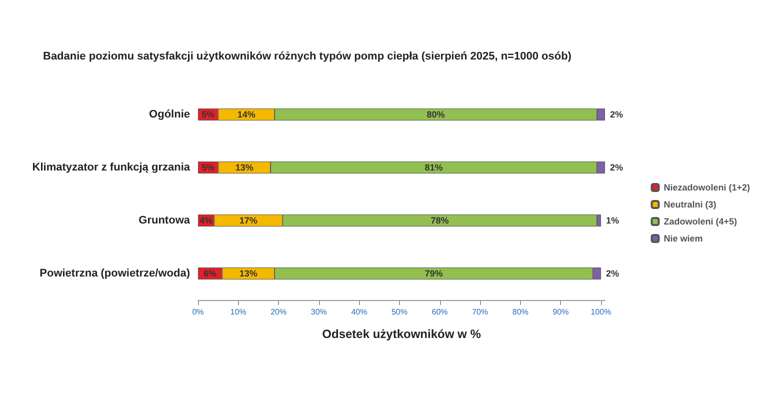 The width and height of the screenshot is (783, 398). Describe the element at coordinates (439, 221) in the screenshot. I see `data-label: 78%` at that location.